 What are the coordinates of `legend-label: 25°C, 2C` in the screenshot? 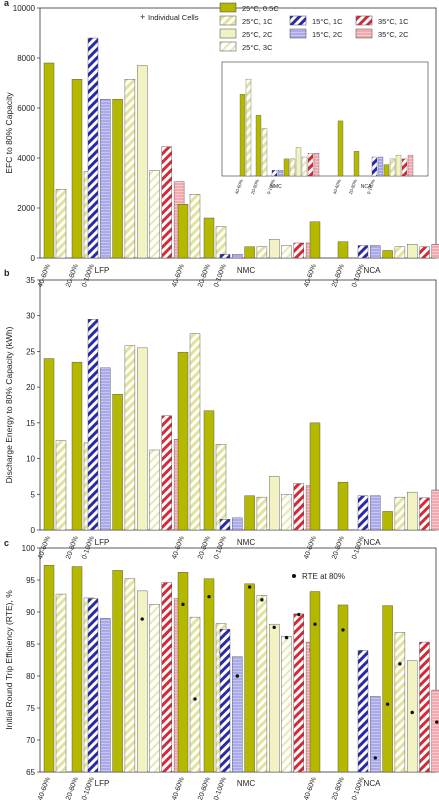 It's located at (257, 34).